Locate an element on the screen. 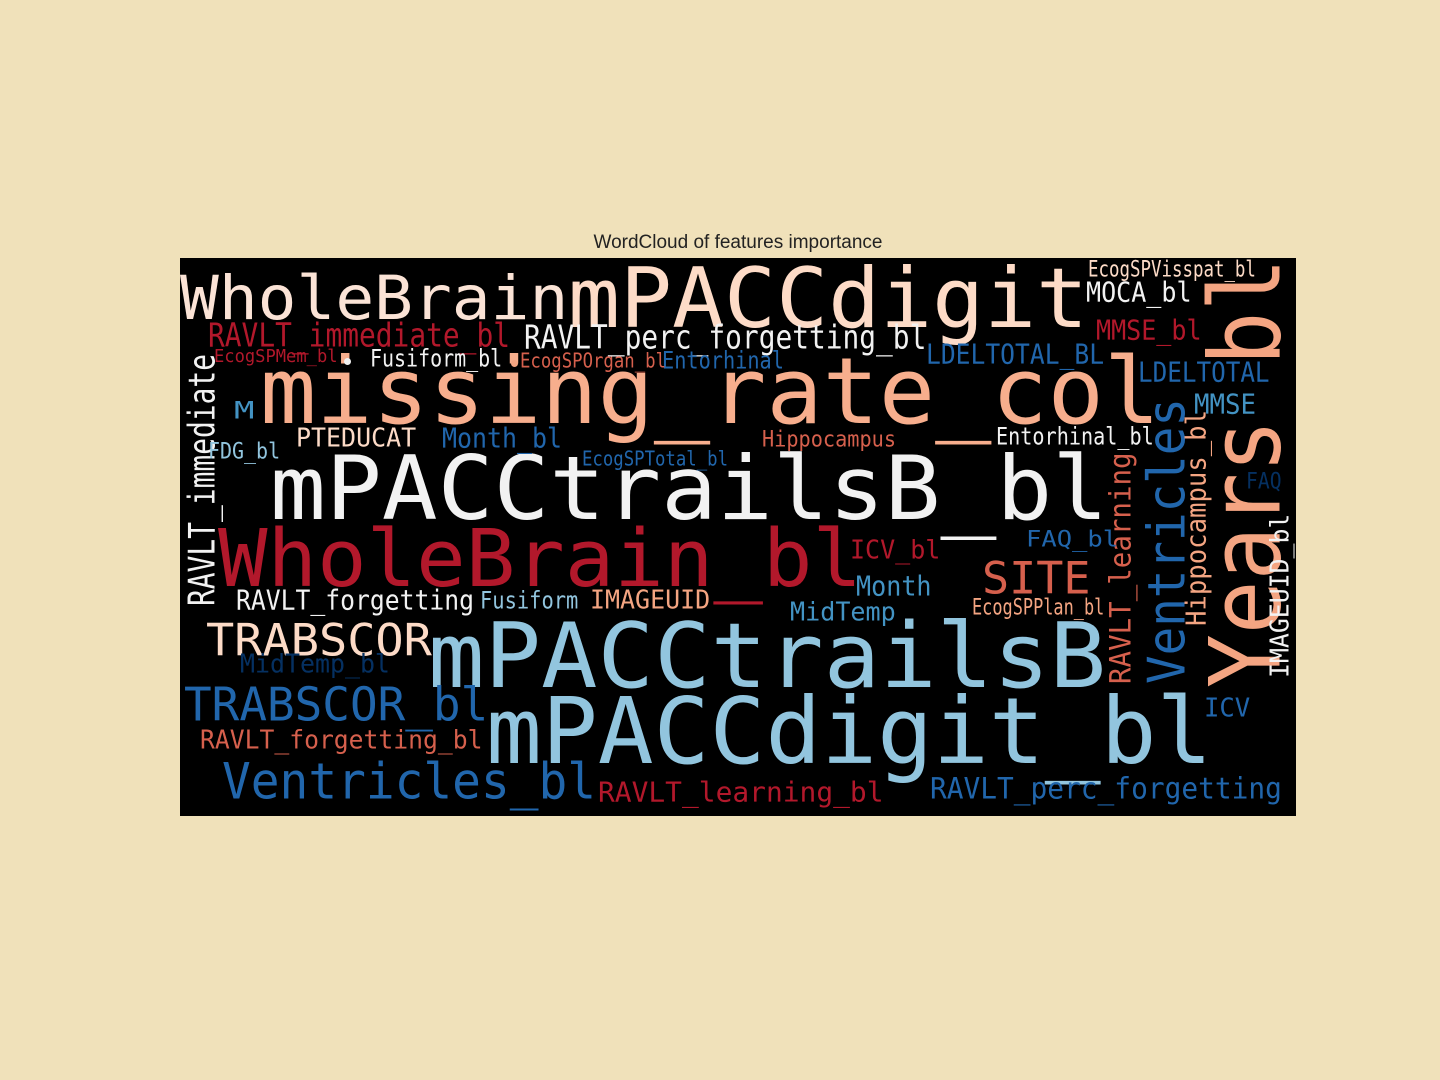 This screenshot has height=1080, width=1440. word-entorhinal-bl: Entorhinal_bl is located at coordinates (1075, 437).